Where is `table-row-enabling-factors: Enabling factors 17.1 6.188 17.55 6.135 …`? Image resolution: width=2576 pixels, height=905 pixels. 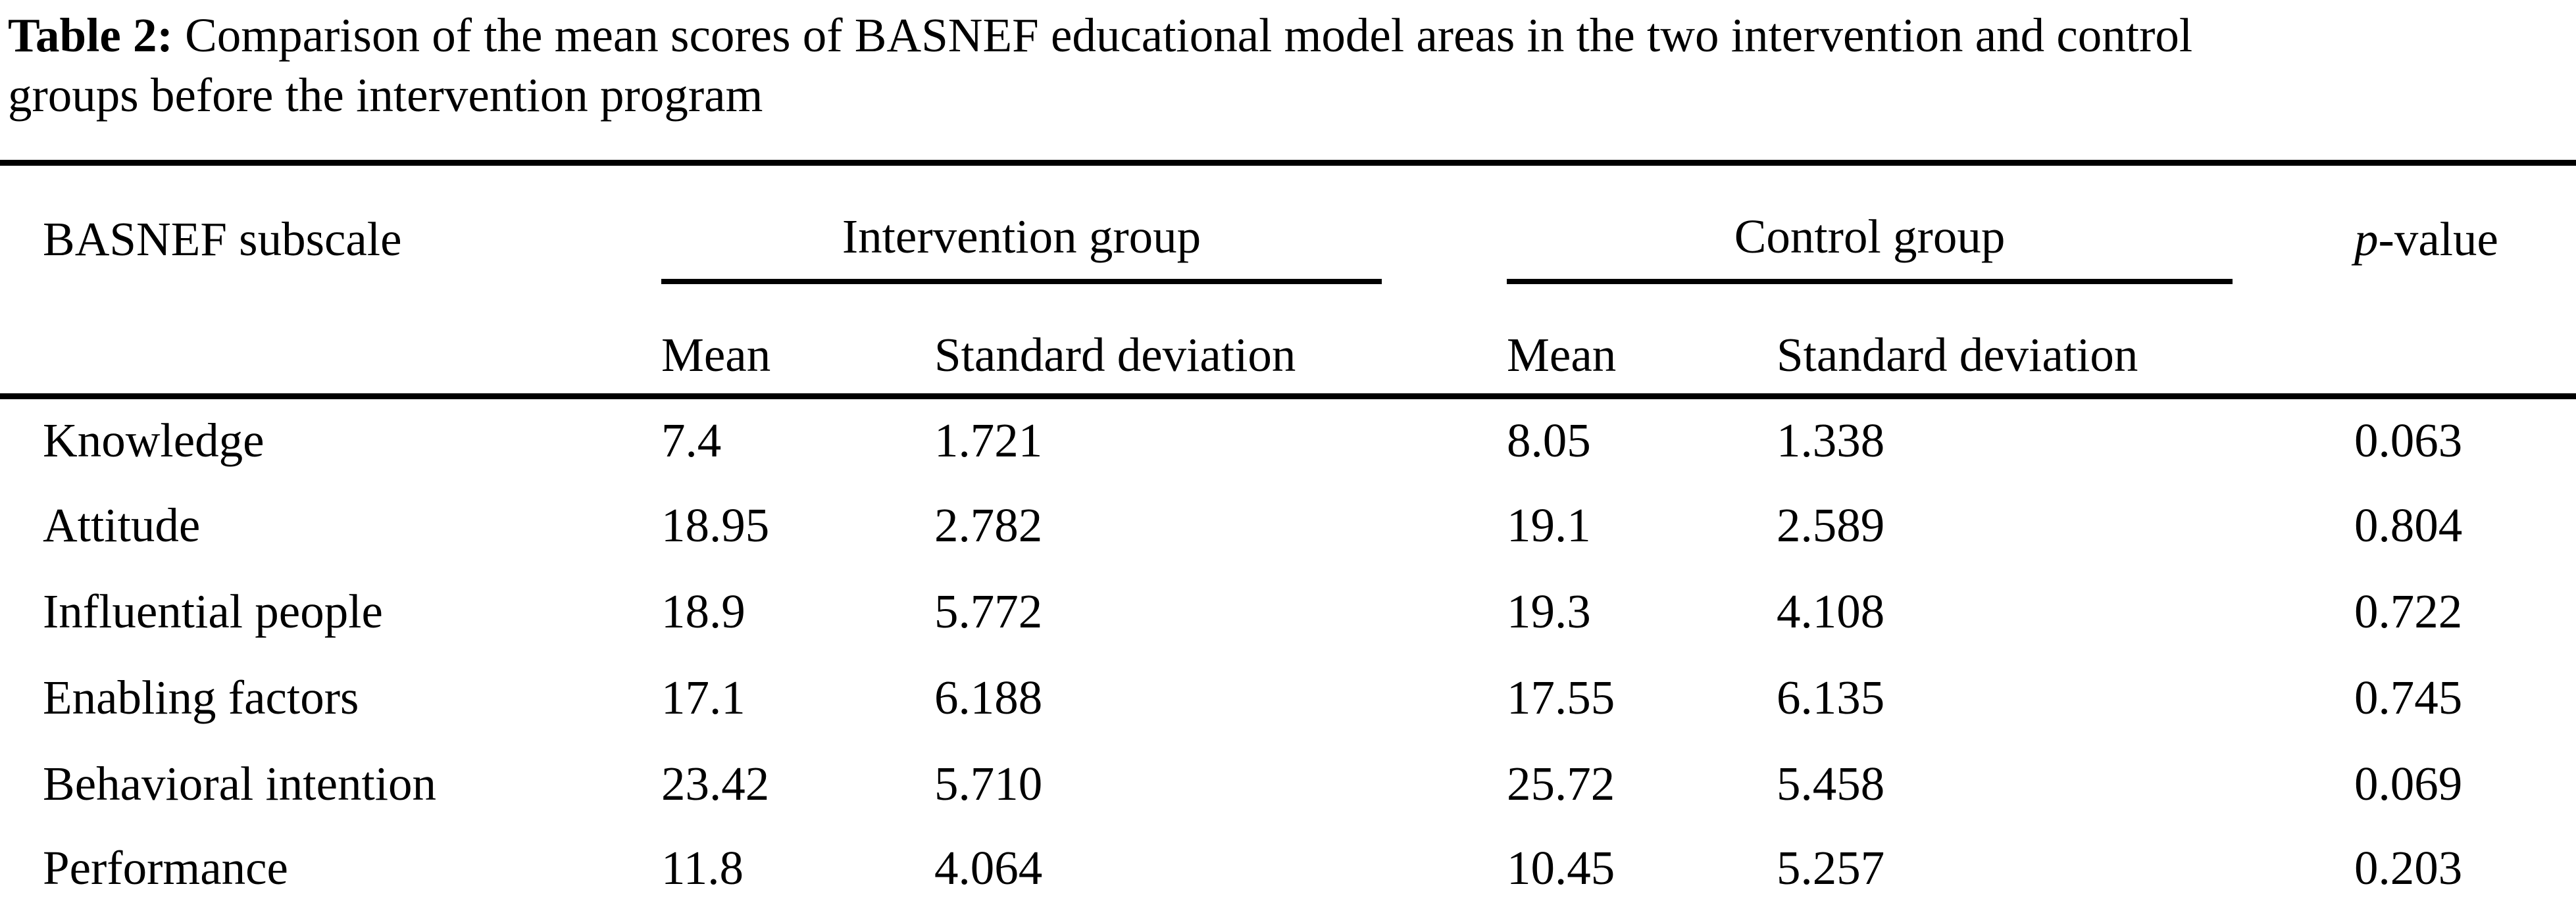 table-row-enabling-factors: Enabling factors 17.1 6.188 17.55 6.135 … is located at coordinates (1288, 697).